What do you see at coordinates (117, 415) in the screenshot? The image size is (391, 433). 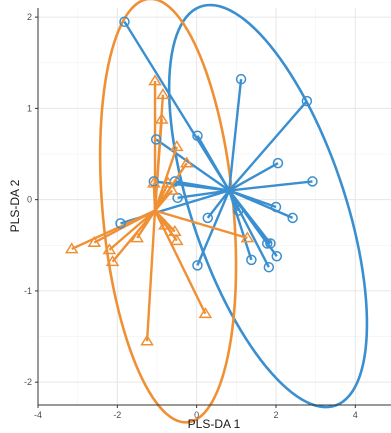 I see `x-tick-label: -2` at bounding box center [117, 415].